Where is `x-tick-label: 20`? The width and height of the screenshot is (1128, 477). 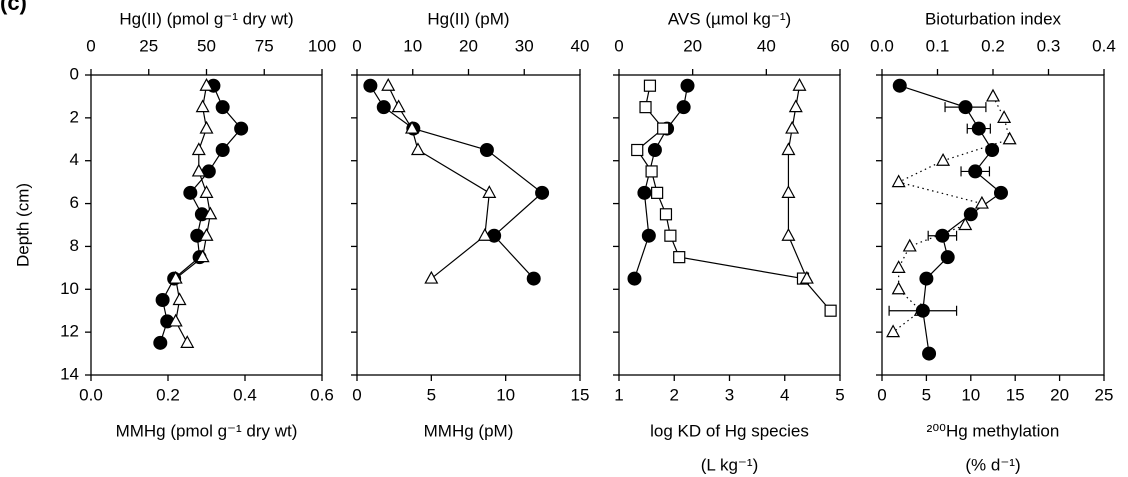
x-tick-label: 20 is located at coordinates (1059, 394).